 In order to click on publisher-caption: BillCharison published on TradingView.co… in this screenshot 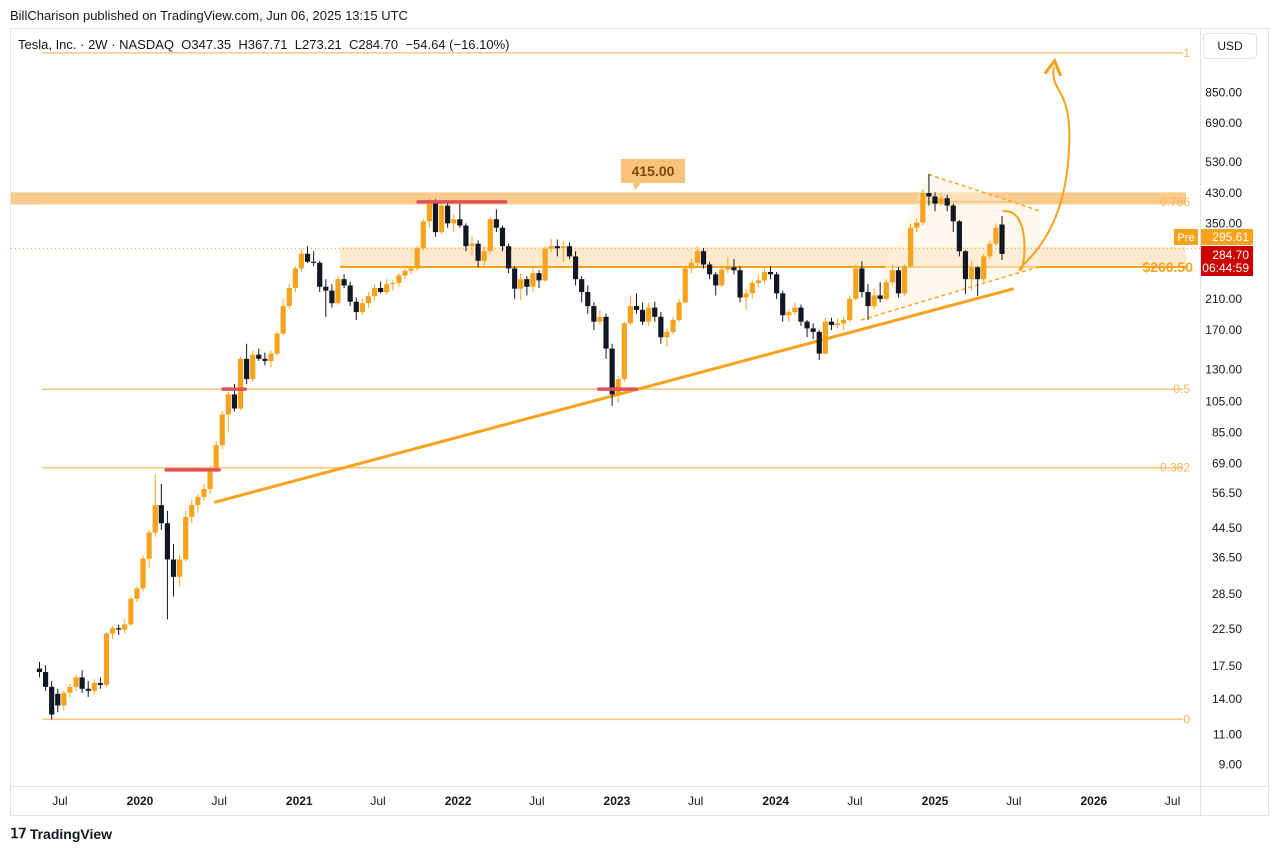, I will do `click(209, 15)`.